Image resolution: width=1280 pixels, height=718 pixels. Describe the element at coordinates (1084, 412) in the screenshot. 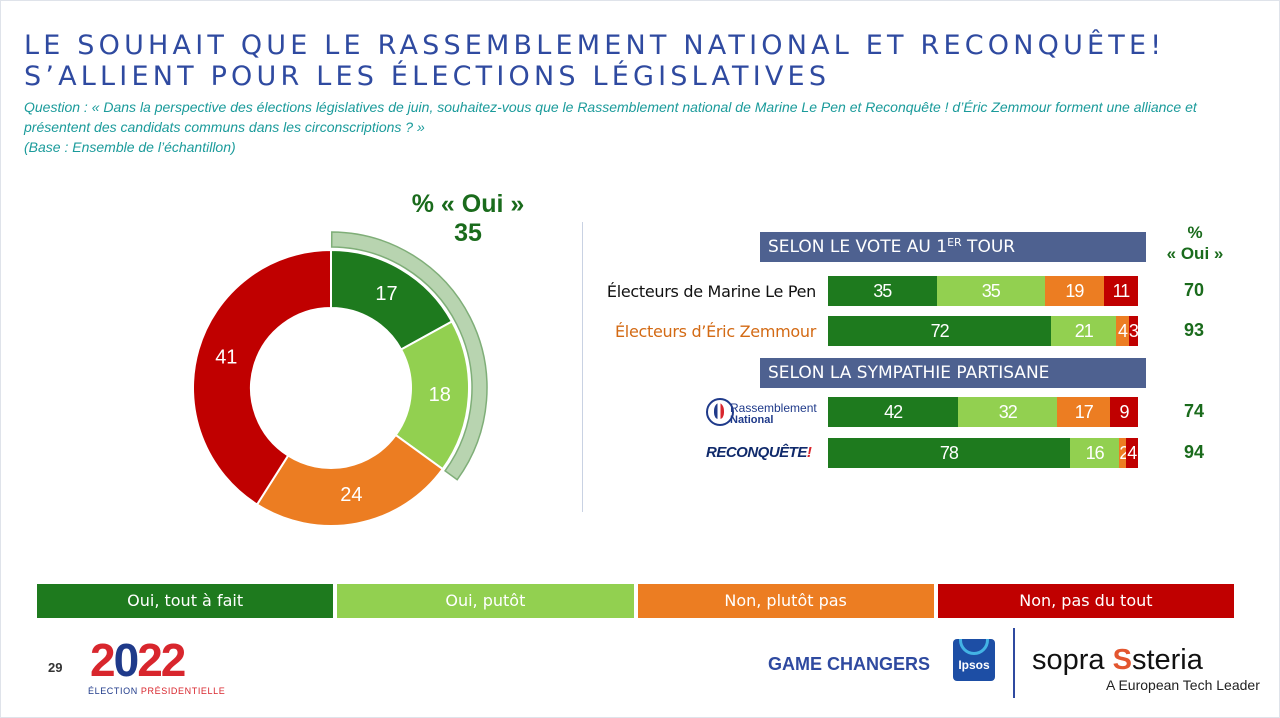

I see `bar-segment-non-plutot-pas: 17` at that location.